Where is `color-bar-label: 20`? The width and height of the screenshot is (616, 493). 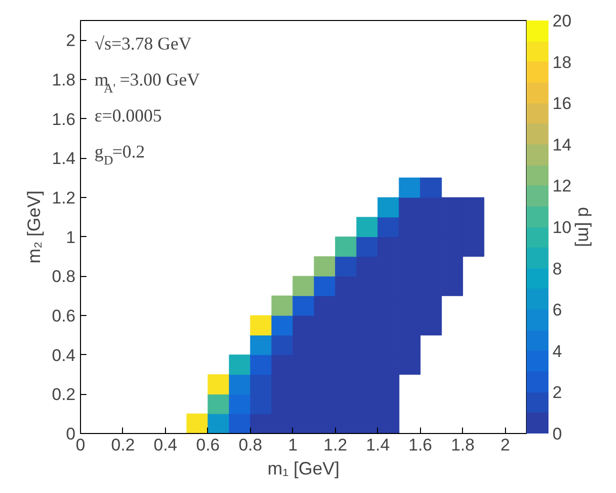 color-bar-label: 20 is located at coordinates (562, 21).